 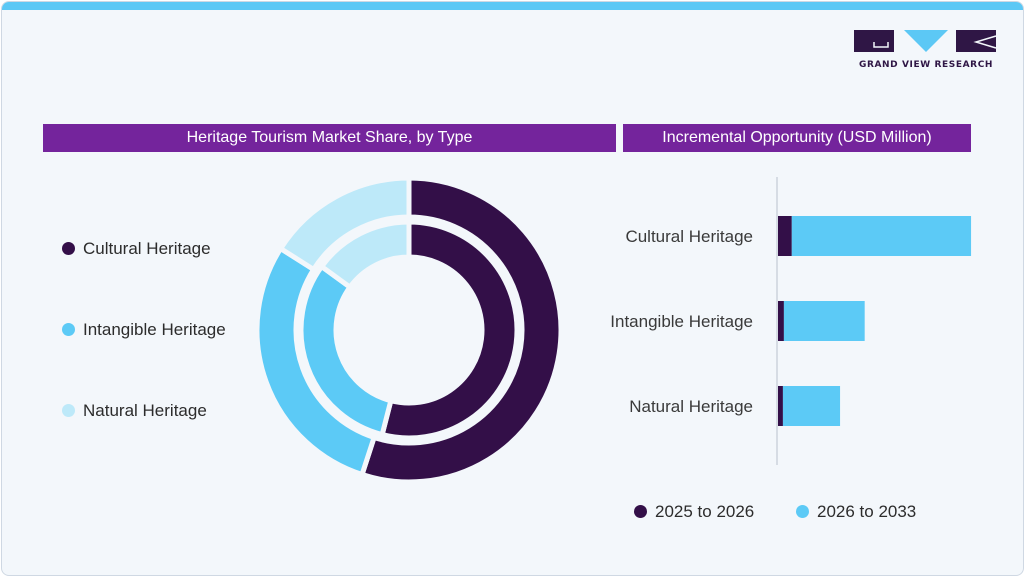 I want to click on donut-legend-item: Natural Heritage, so click(x=134, y=411).